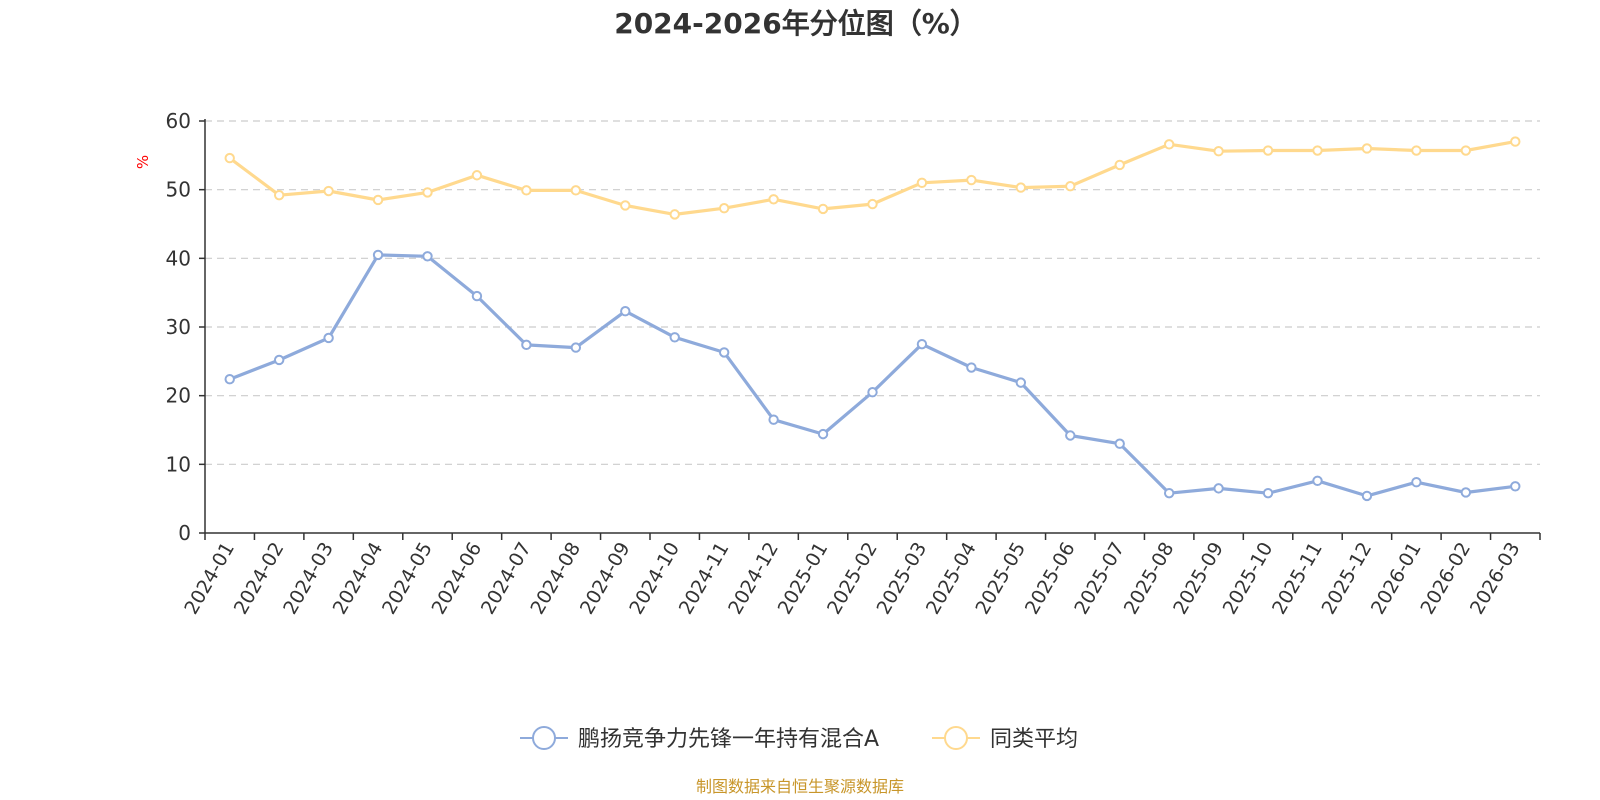 Image resolution: width=1600 pixels, height=800 pixels. What do you see at coordinates (178, 258) in the screenshot?
I see `y-tick-label: 40` at bounding box center [178, 258].